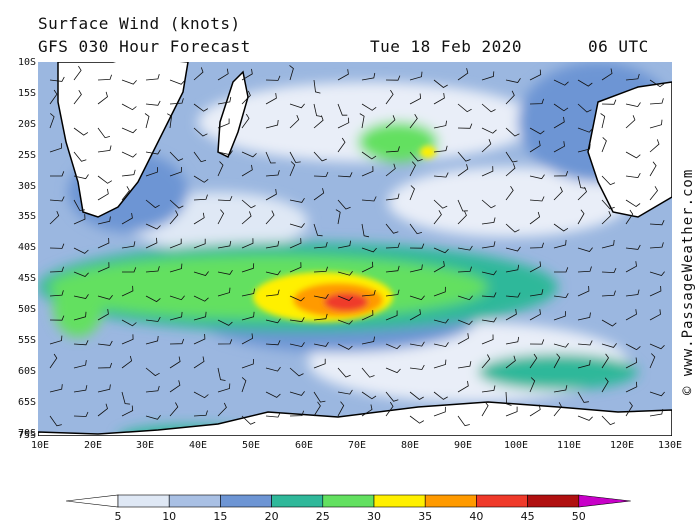 This screenshot has width=700, height=525. I want to click on lon-label: 110E, so click(569, 445).